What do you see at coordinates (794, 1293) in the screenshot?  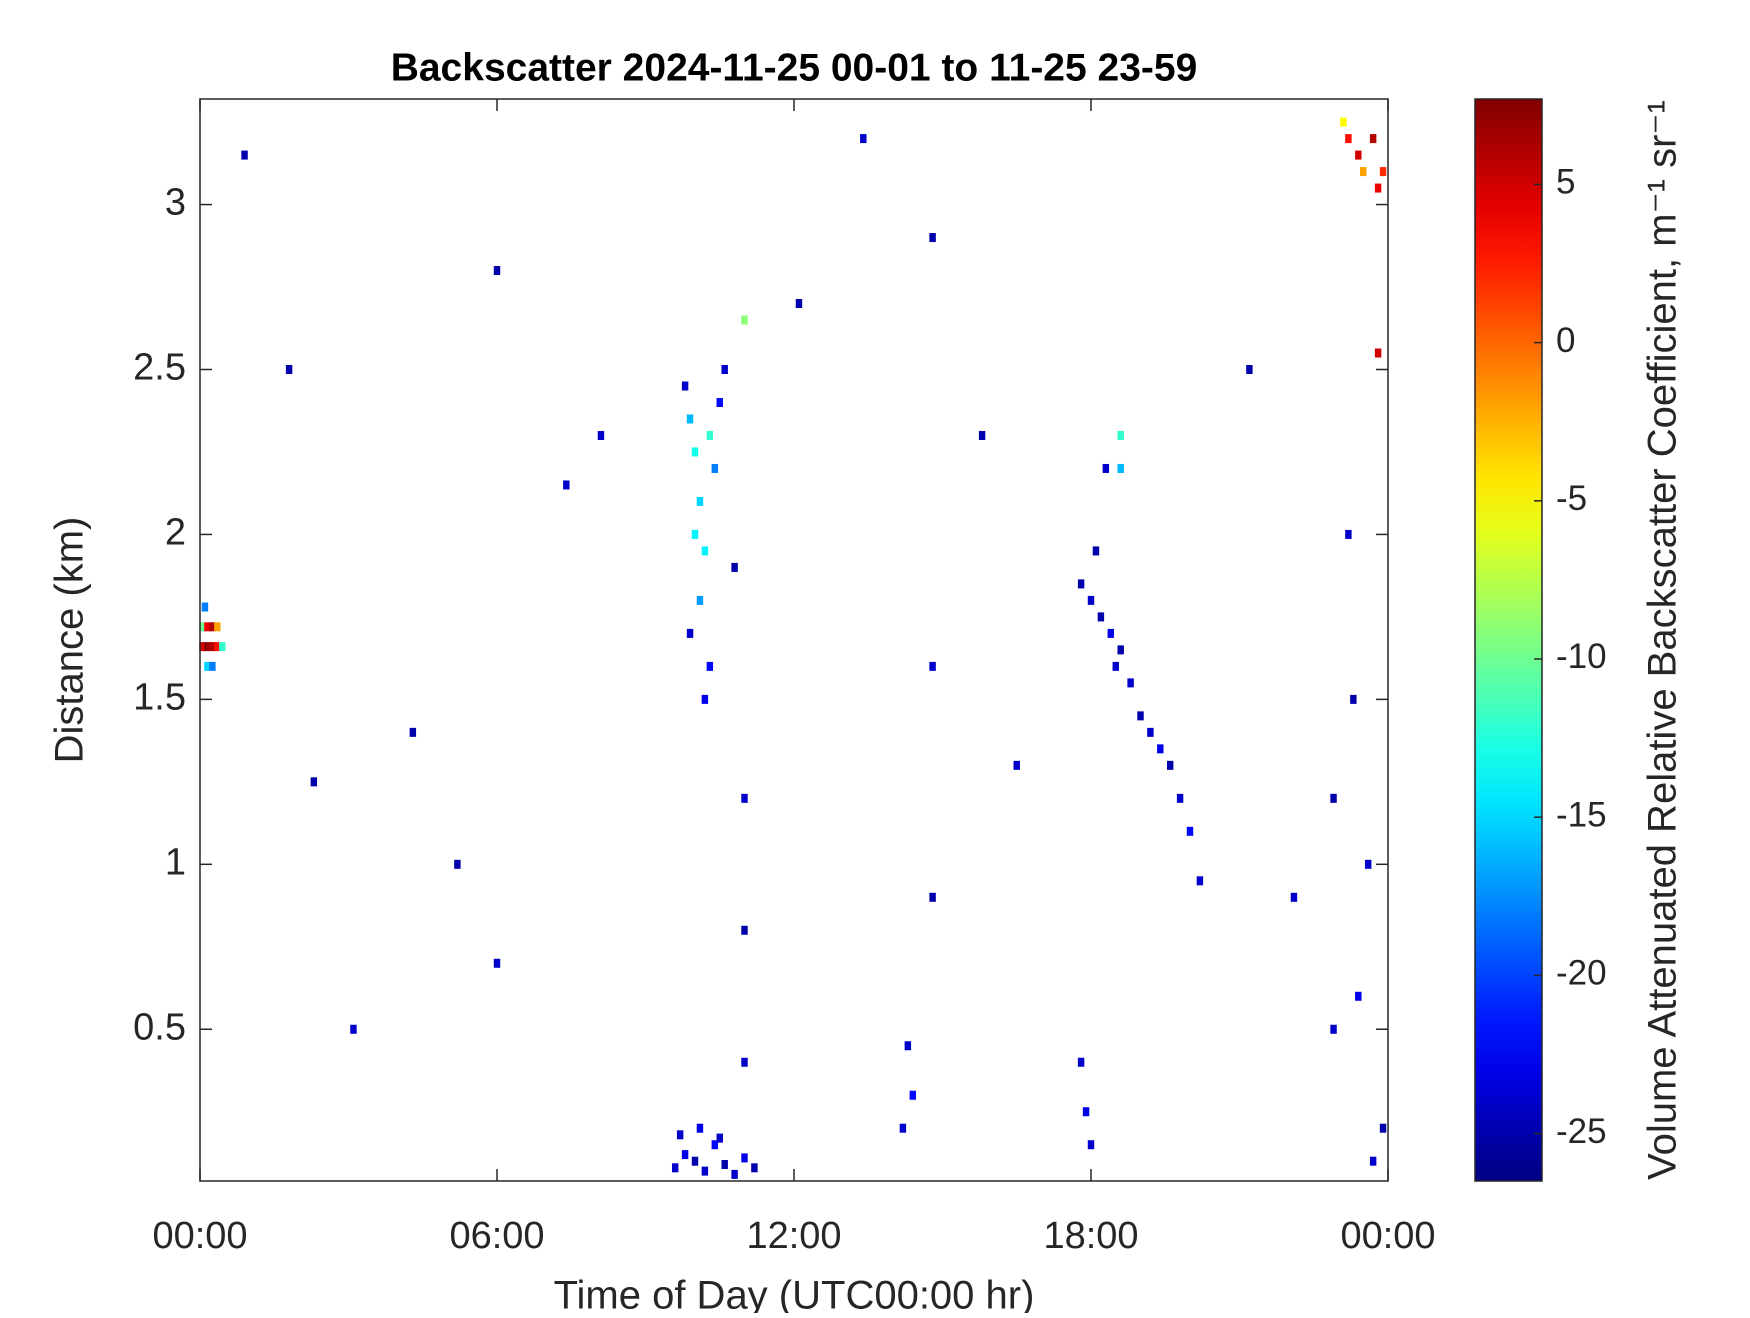 I see `x-axis-label: Time of Day (UTC00:00 hr)` at bounding box center [794, 1293].